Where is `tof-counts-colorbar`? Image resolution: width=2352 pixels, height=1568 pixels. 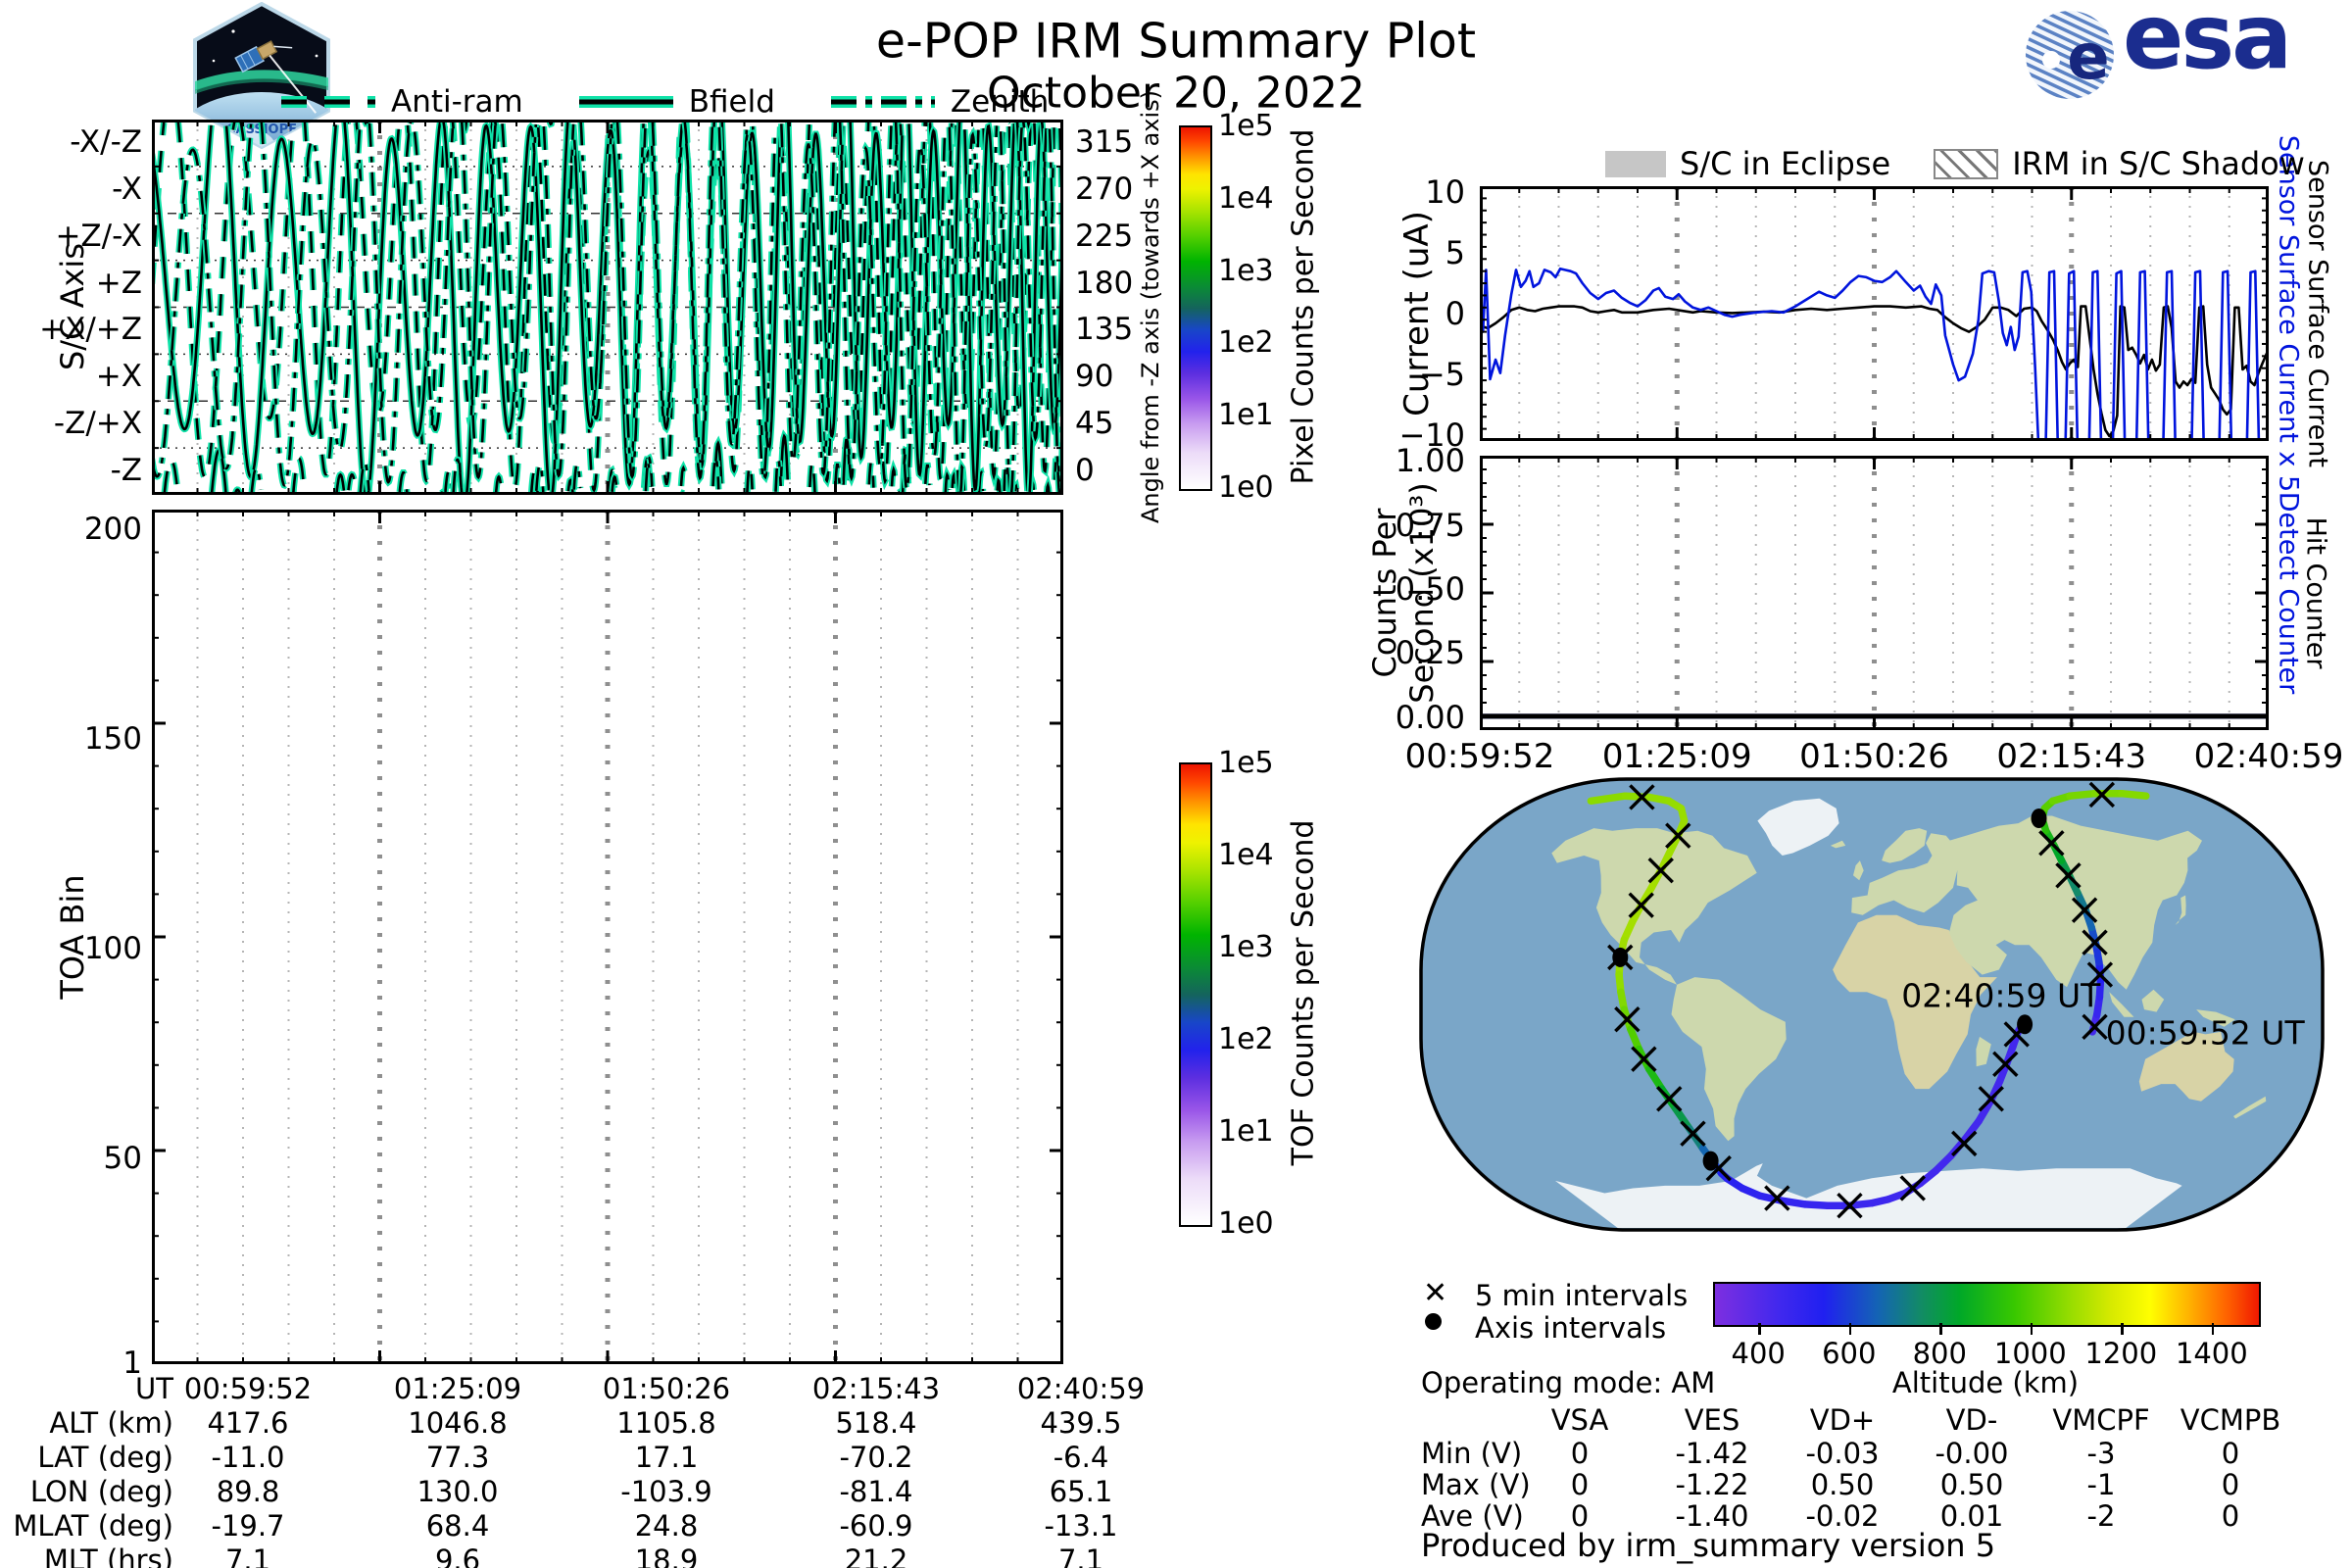
tof-counts-colorbar is located at coordinates (1195, 994).